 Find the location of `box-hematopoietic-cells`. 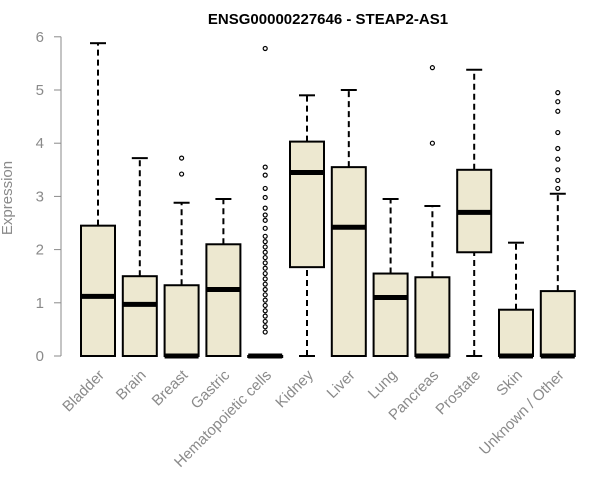

box-hematopoietic-cells is located at coordinates (265, 202).